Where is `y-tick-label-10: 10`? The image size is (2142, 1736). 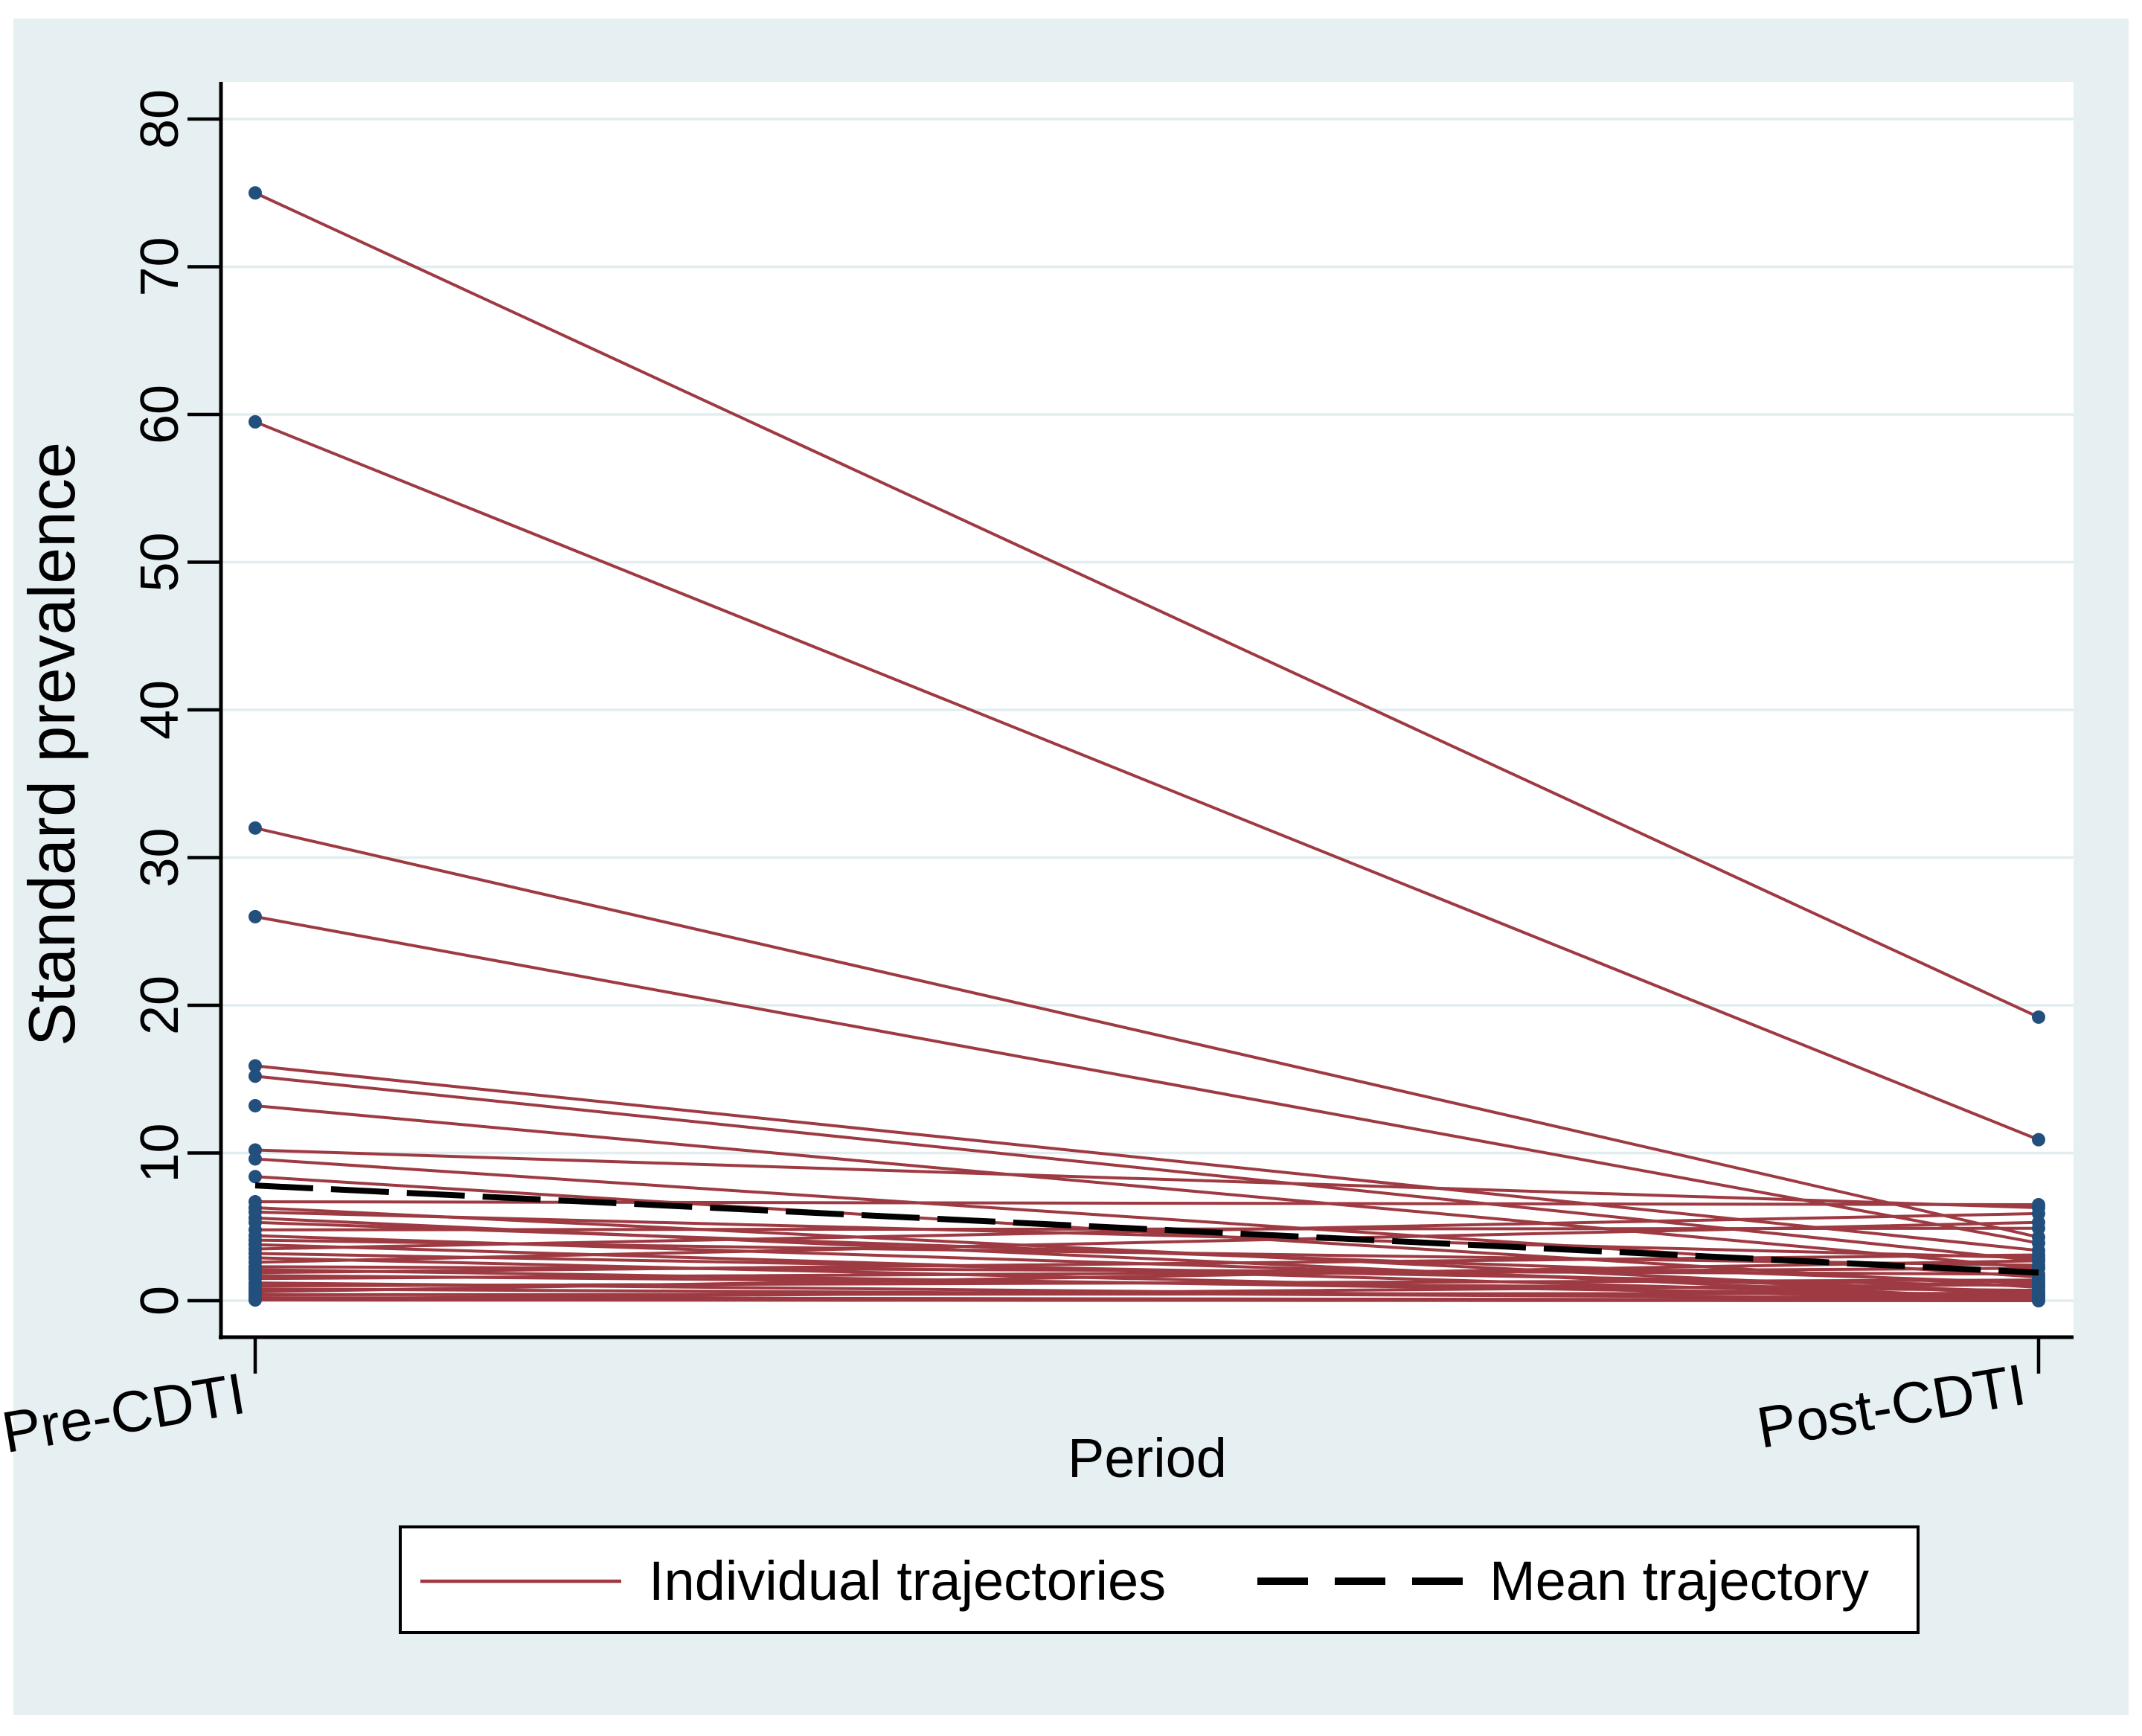
y-tick-label-10: 10 is located at coordinates (160, 1152).